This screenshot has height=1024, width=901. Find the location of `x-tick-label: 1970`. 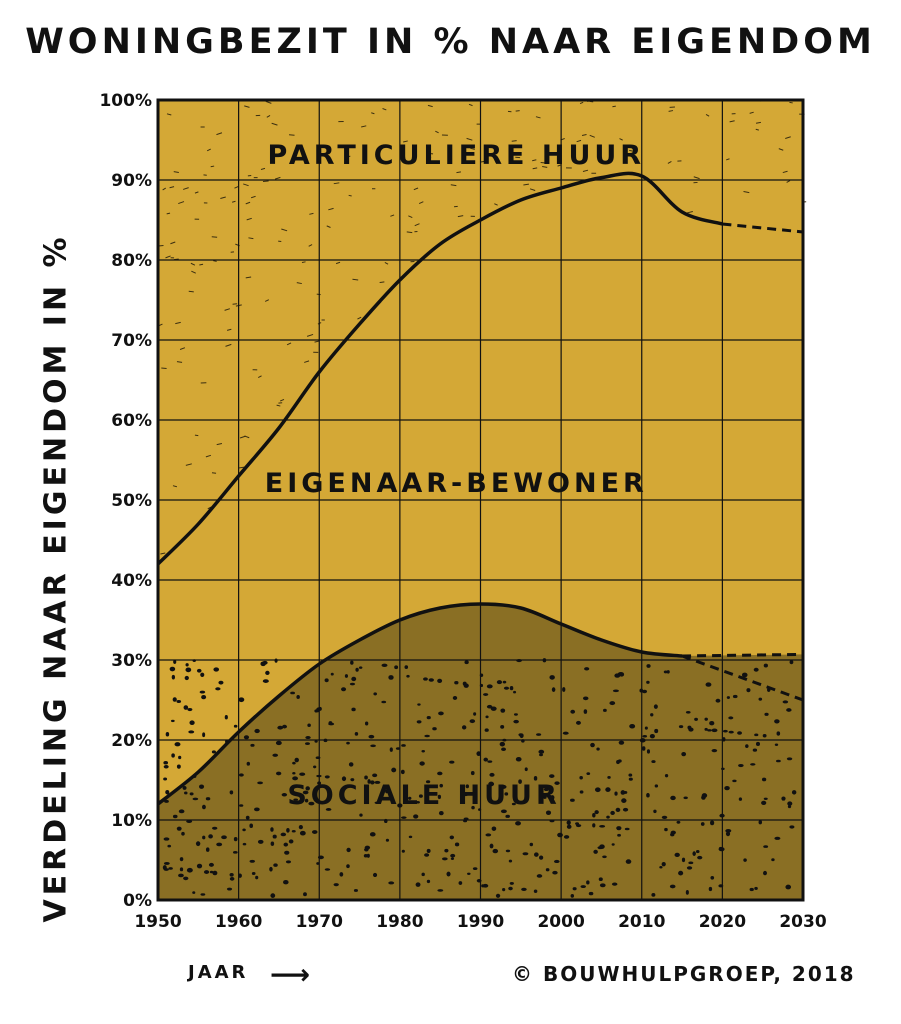

x-tick-label: 1970 is located at coordinates (319, 922).